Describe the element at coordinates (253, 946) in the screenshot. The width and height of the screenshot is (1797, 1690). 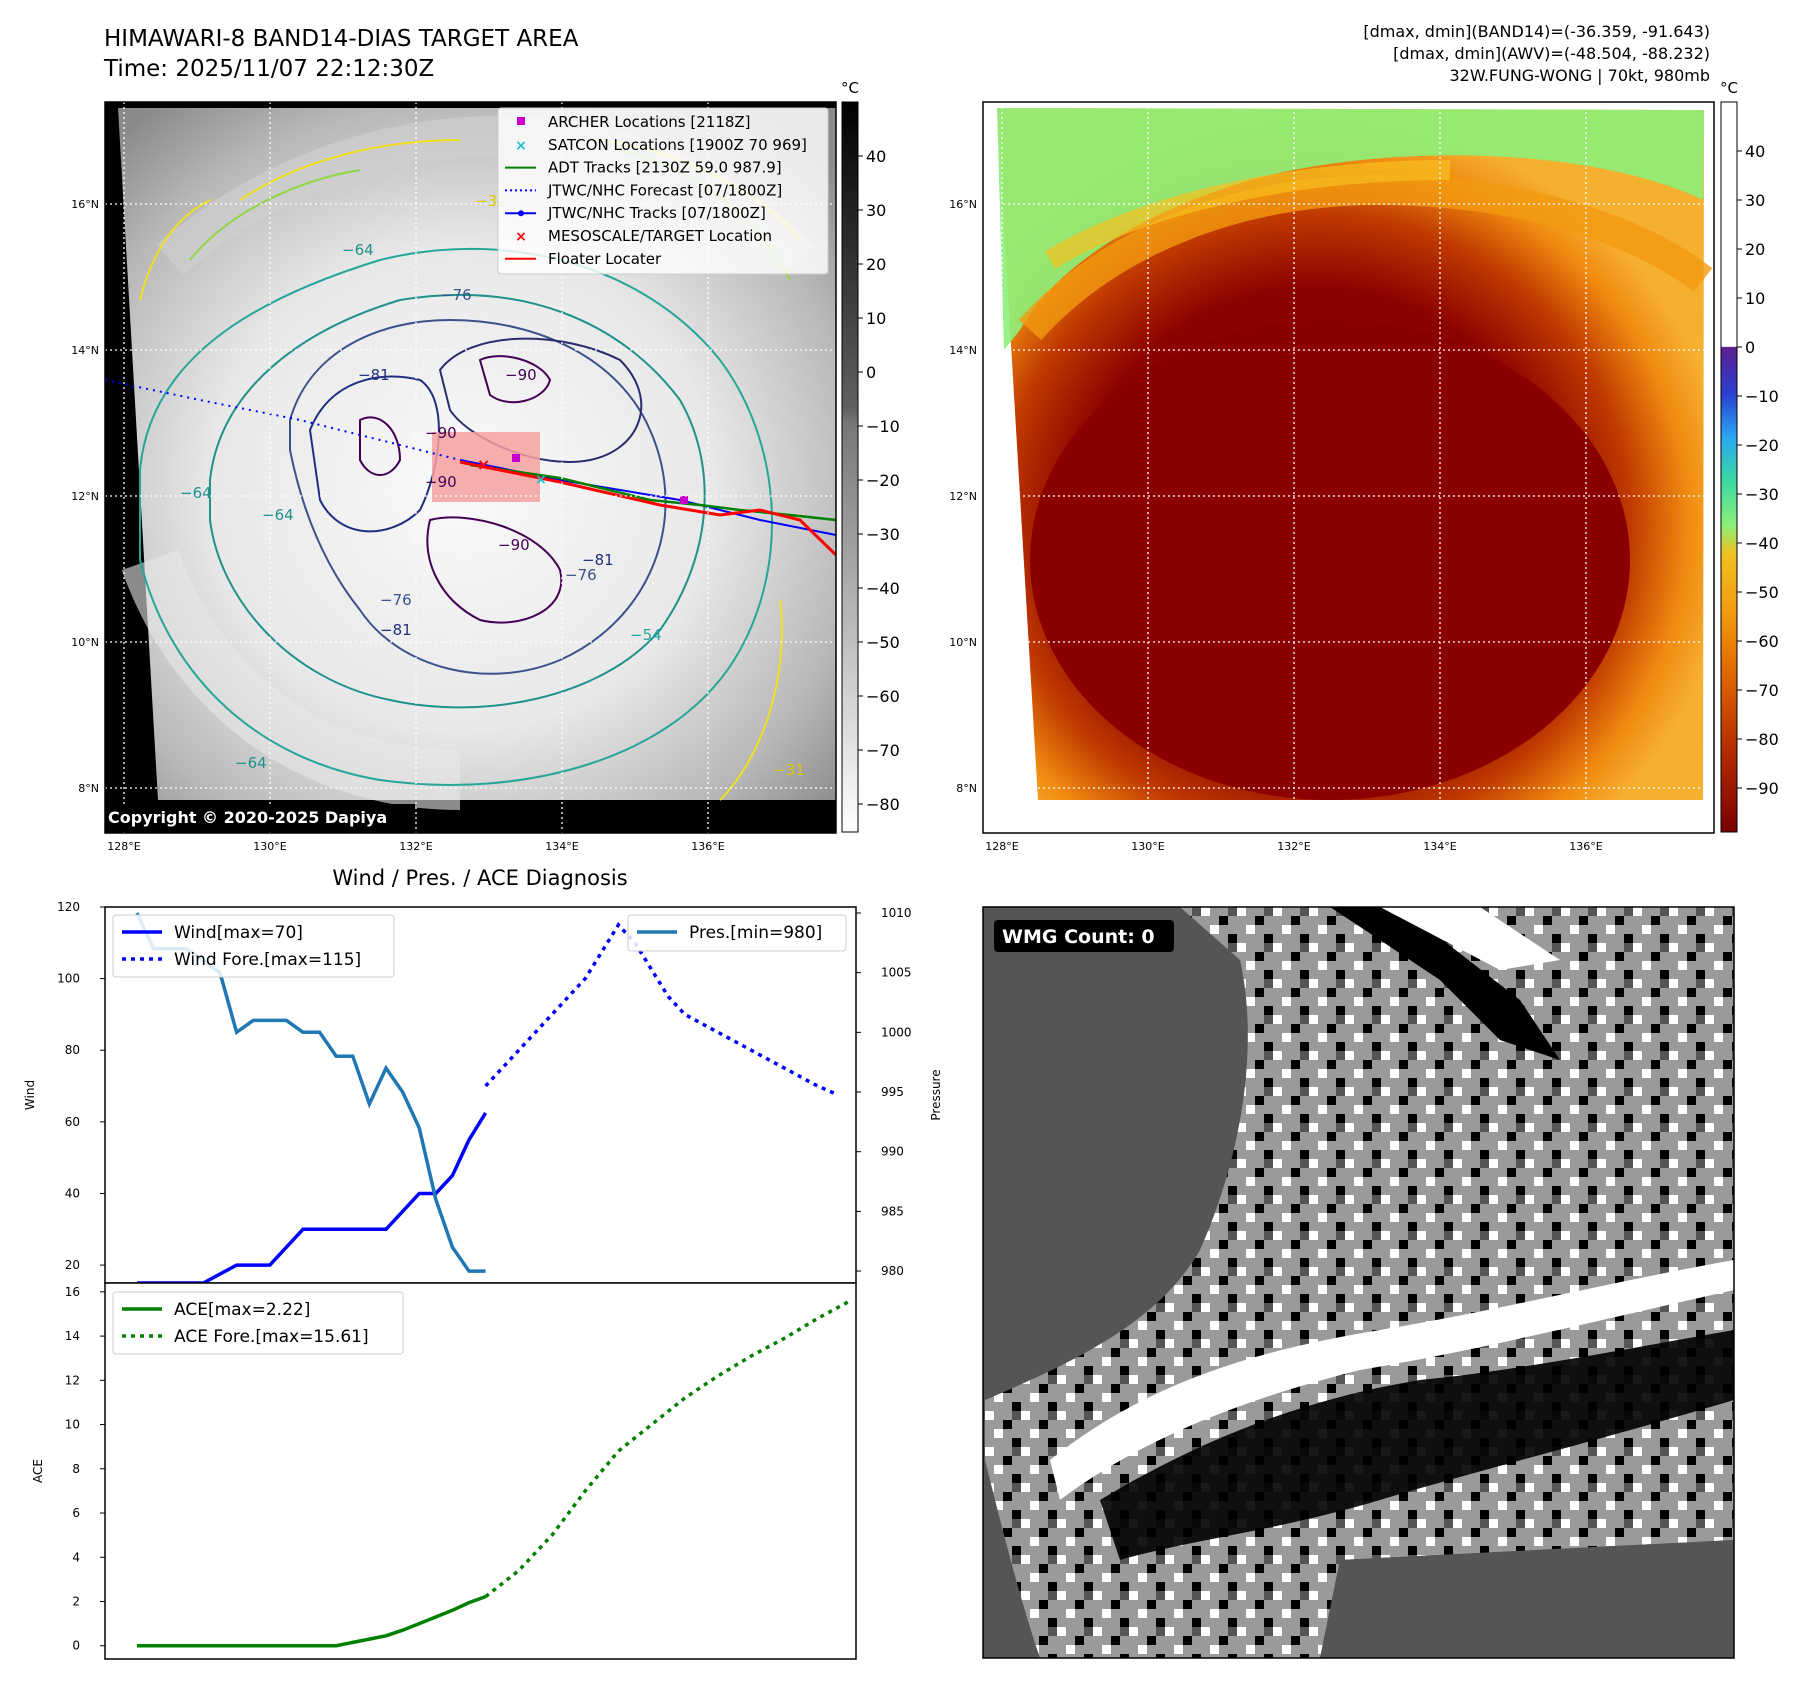
I see `legend-box` at that location.